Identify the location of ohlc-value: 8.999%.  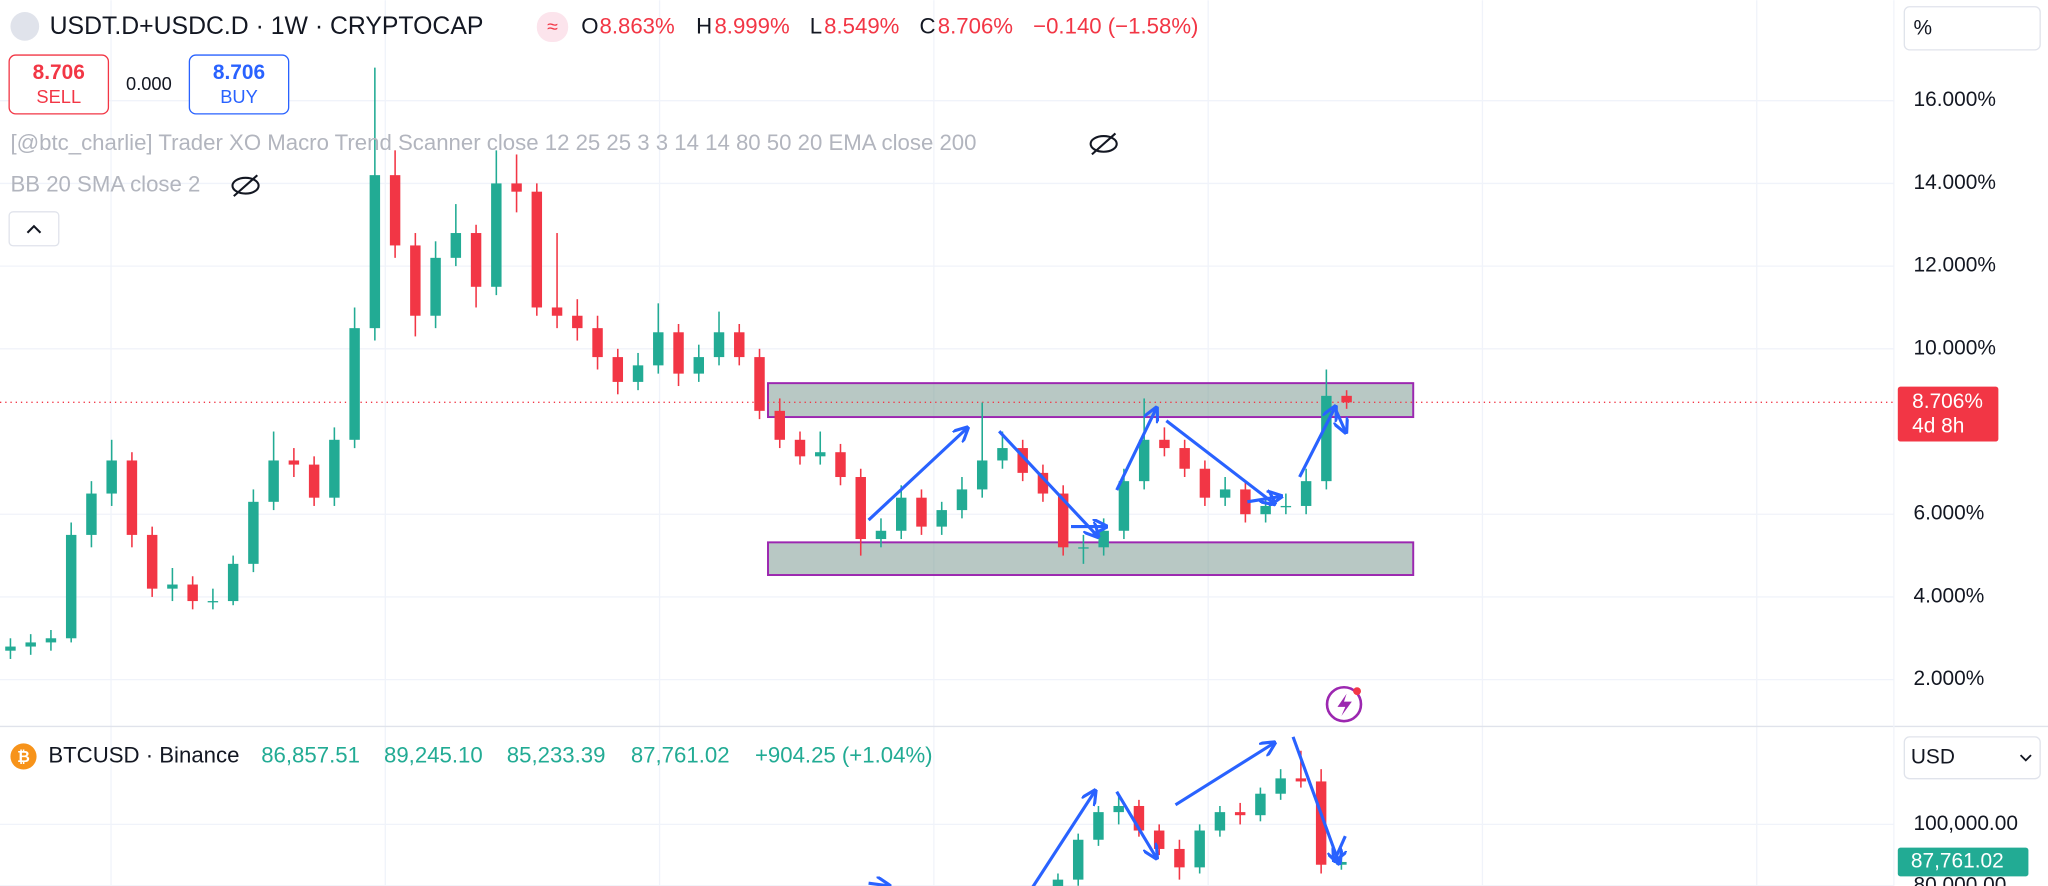
(751, 26).